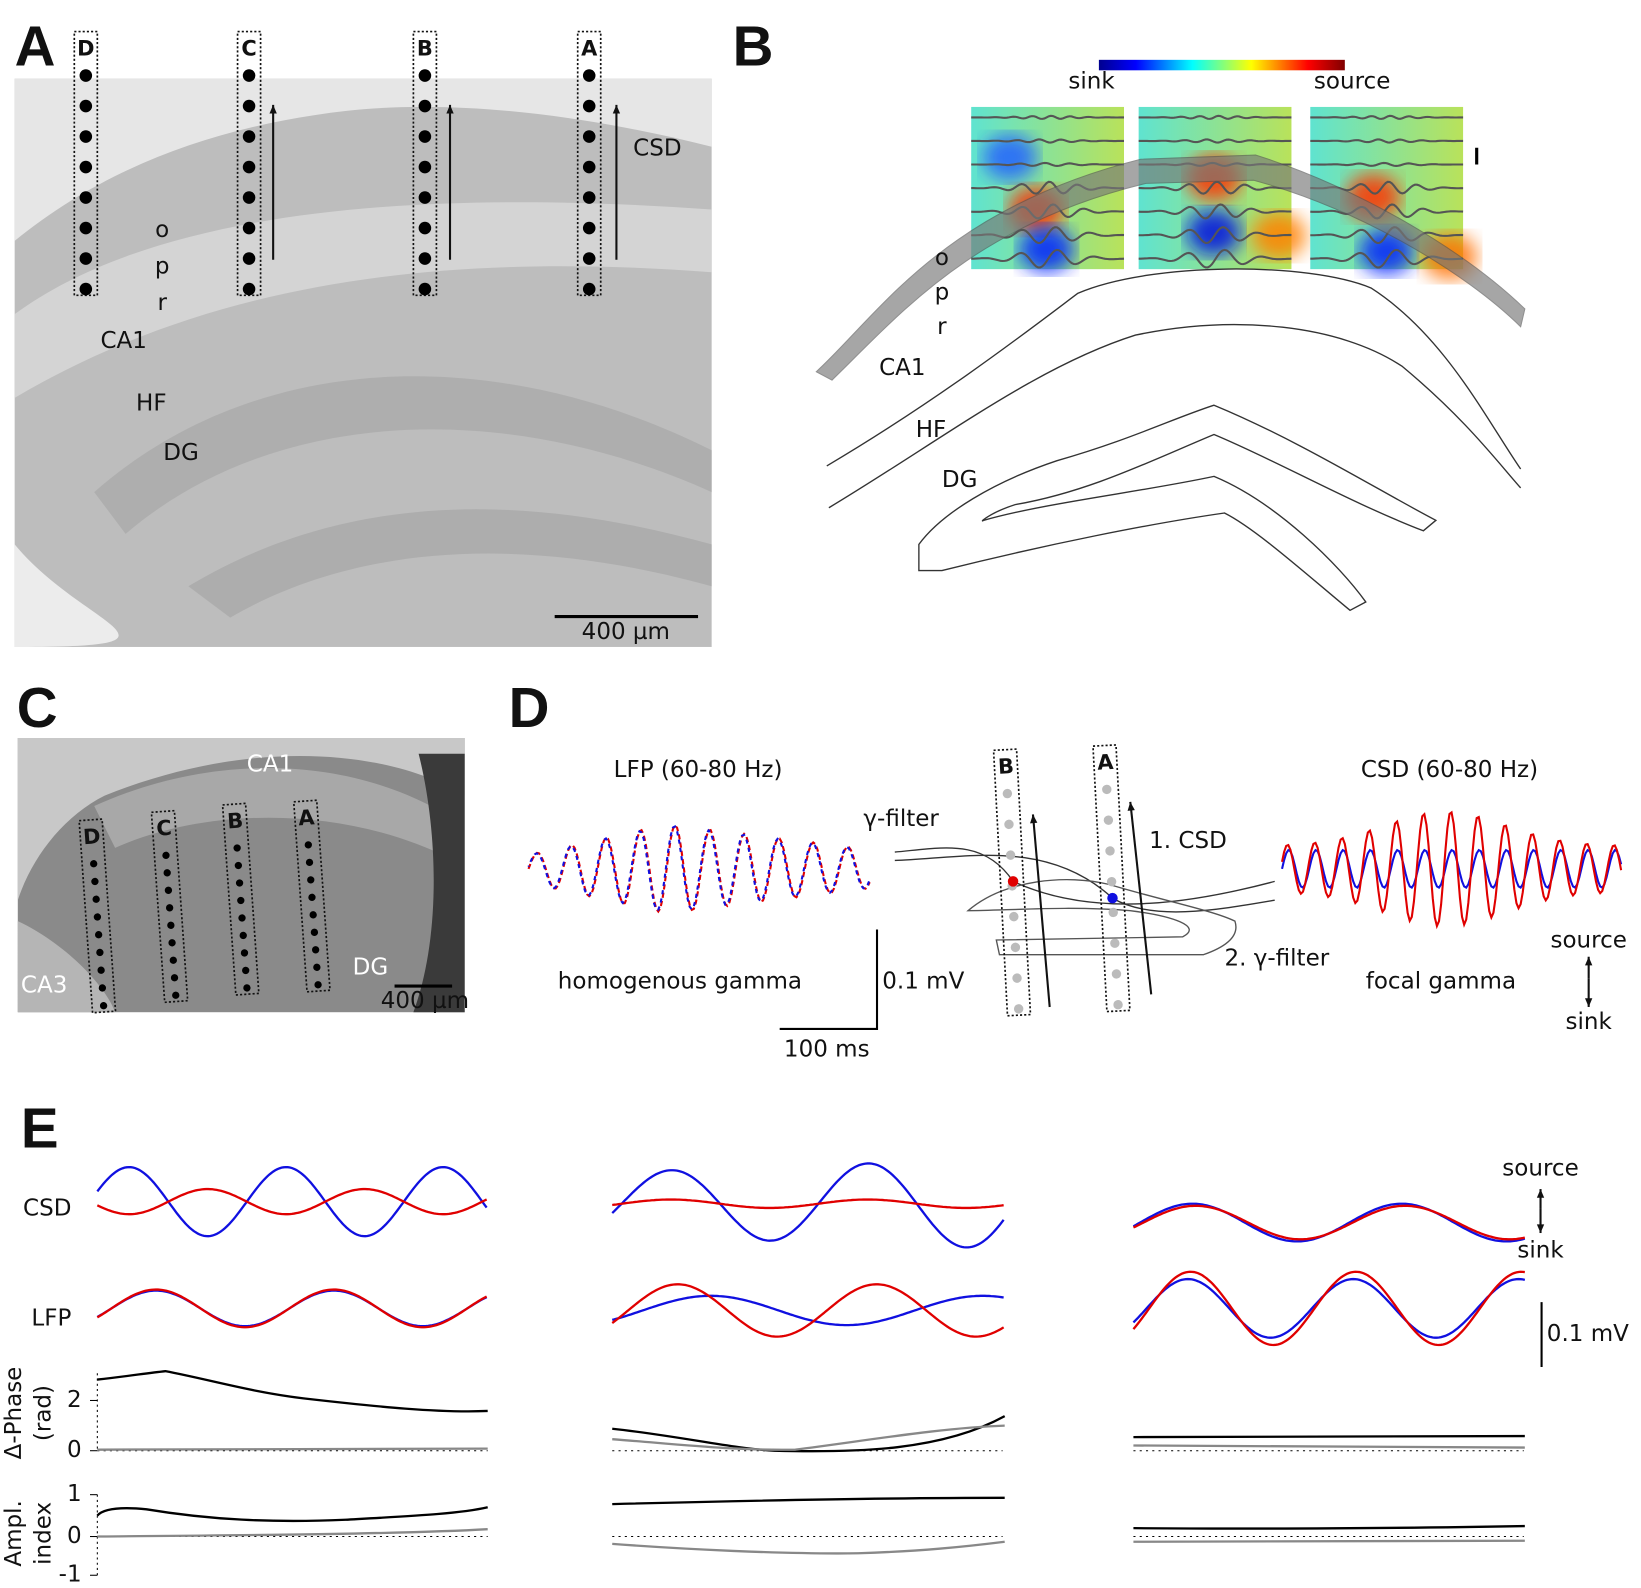  Describe the element at coordinates (1441, 981) in the screenshot. I see `trace-caption: focal gamma` at that location.